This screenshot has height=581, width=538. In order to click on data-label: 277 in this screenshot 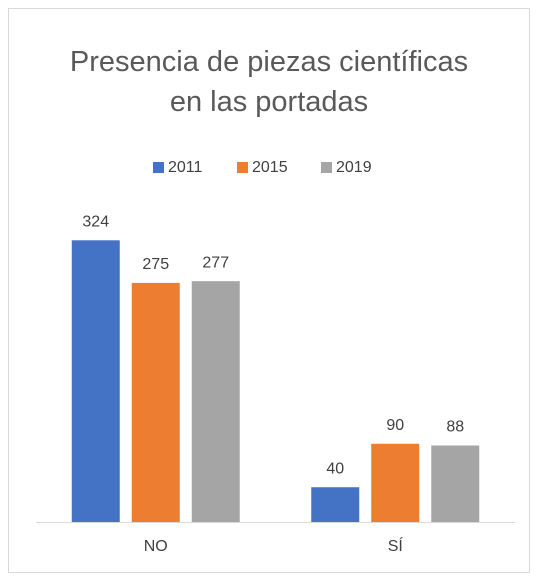, I will do `click(215, 262)`.